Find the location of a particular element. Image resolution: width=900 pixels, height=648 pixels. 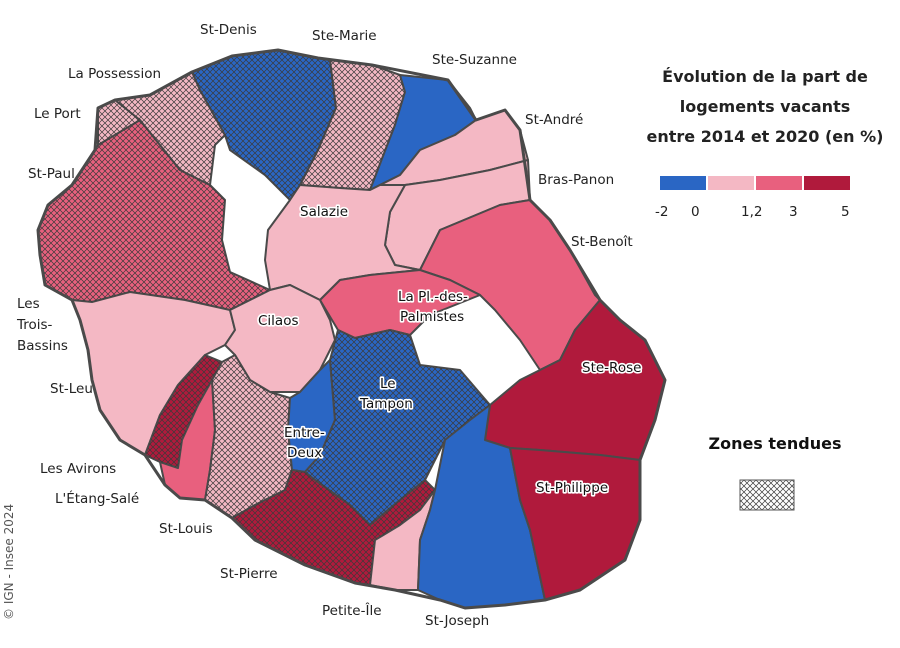

label-la-plaine-1: La Pl.-des- is located at coordinates (433, 297).